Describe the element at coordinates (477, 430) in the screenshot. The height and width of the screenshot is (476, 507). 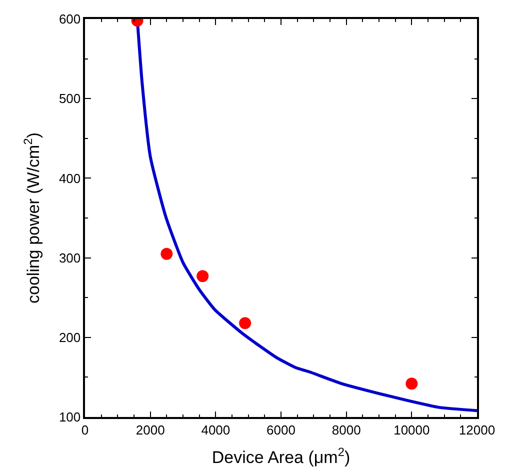
I see `x-tick-label: 12000` at that location.